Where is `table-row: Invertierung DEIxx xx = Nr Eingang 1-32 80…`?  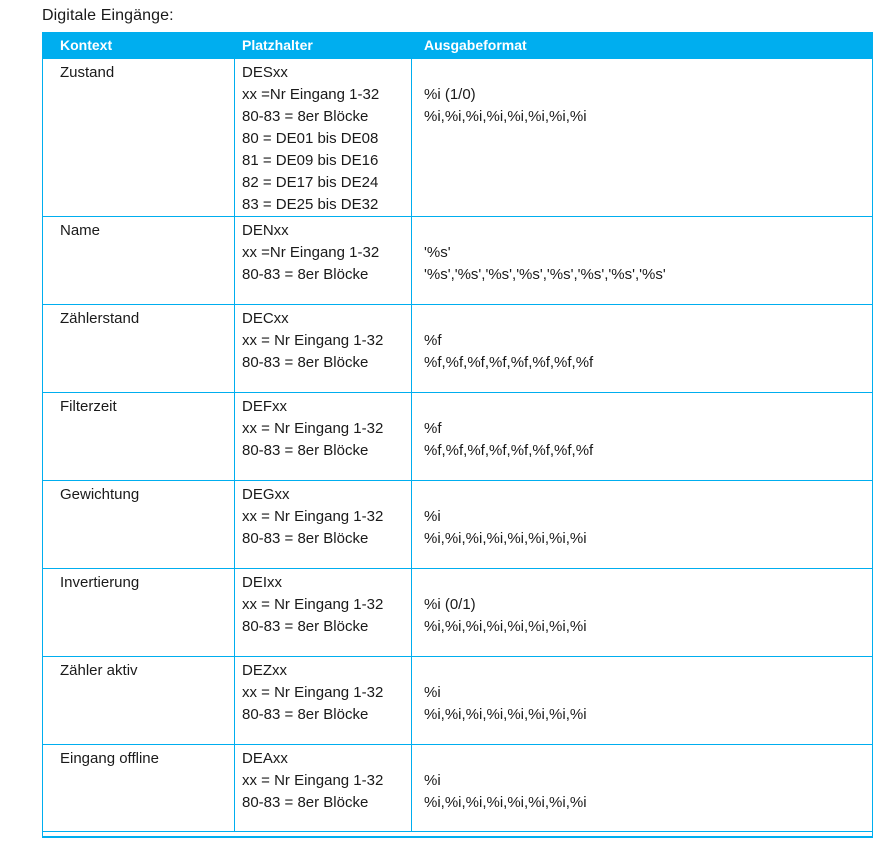 table-row: Invertierung DEIxx xx = Nr Eingang 1-32 80… is located at coordinates (457, 612).